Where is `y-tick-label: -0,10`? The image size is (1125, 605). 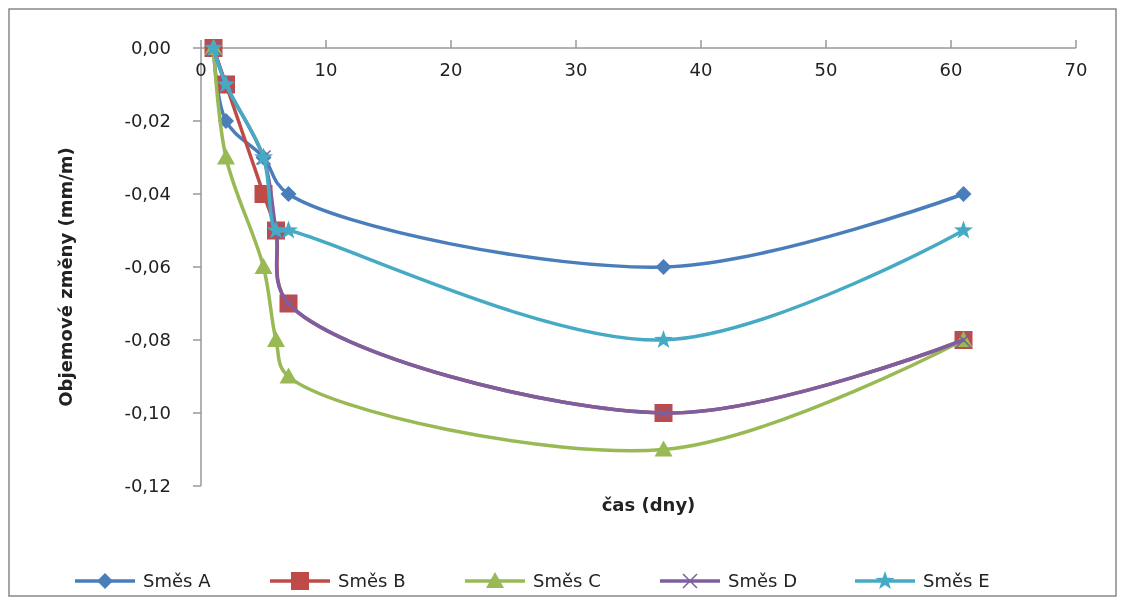
y-tick-label: -0,10 is located at coordinates (147, 413).